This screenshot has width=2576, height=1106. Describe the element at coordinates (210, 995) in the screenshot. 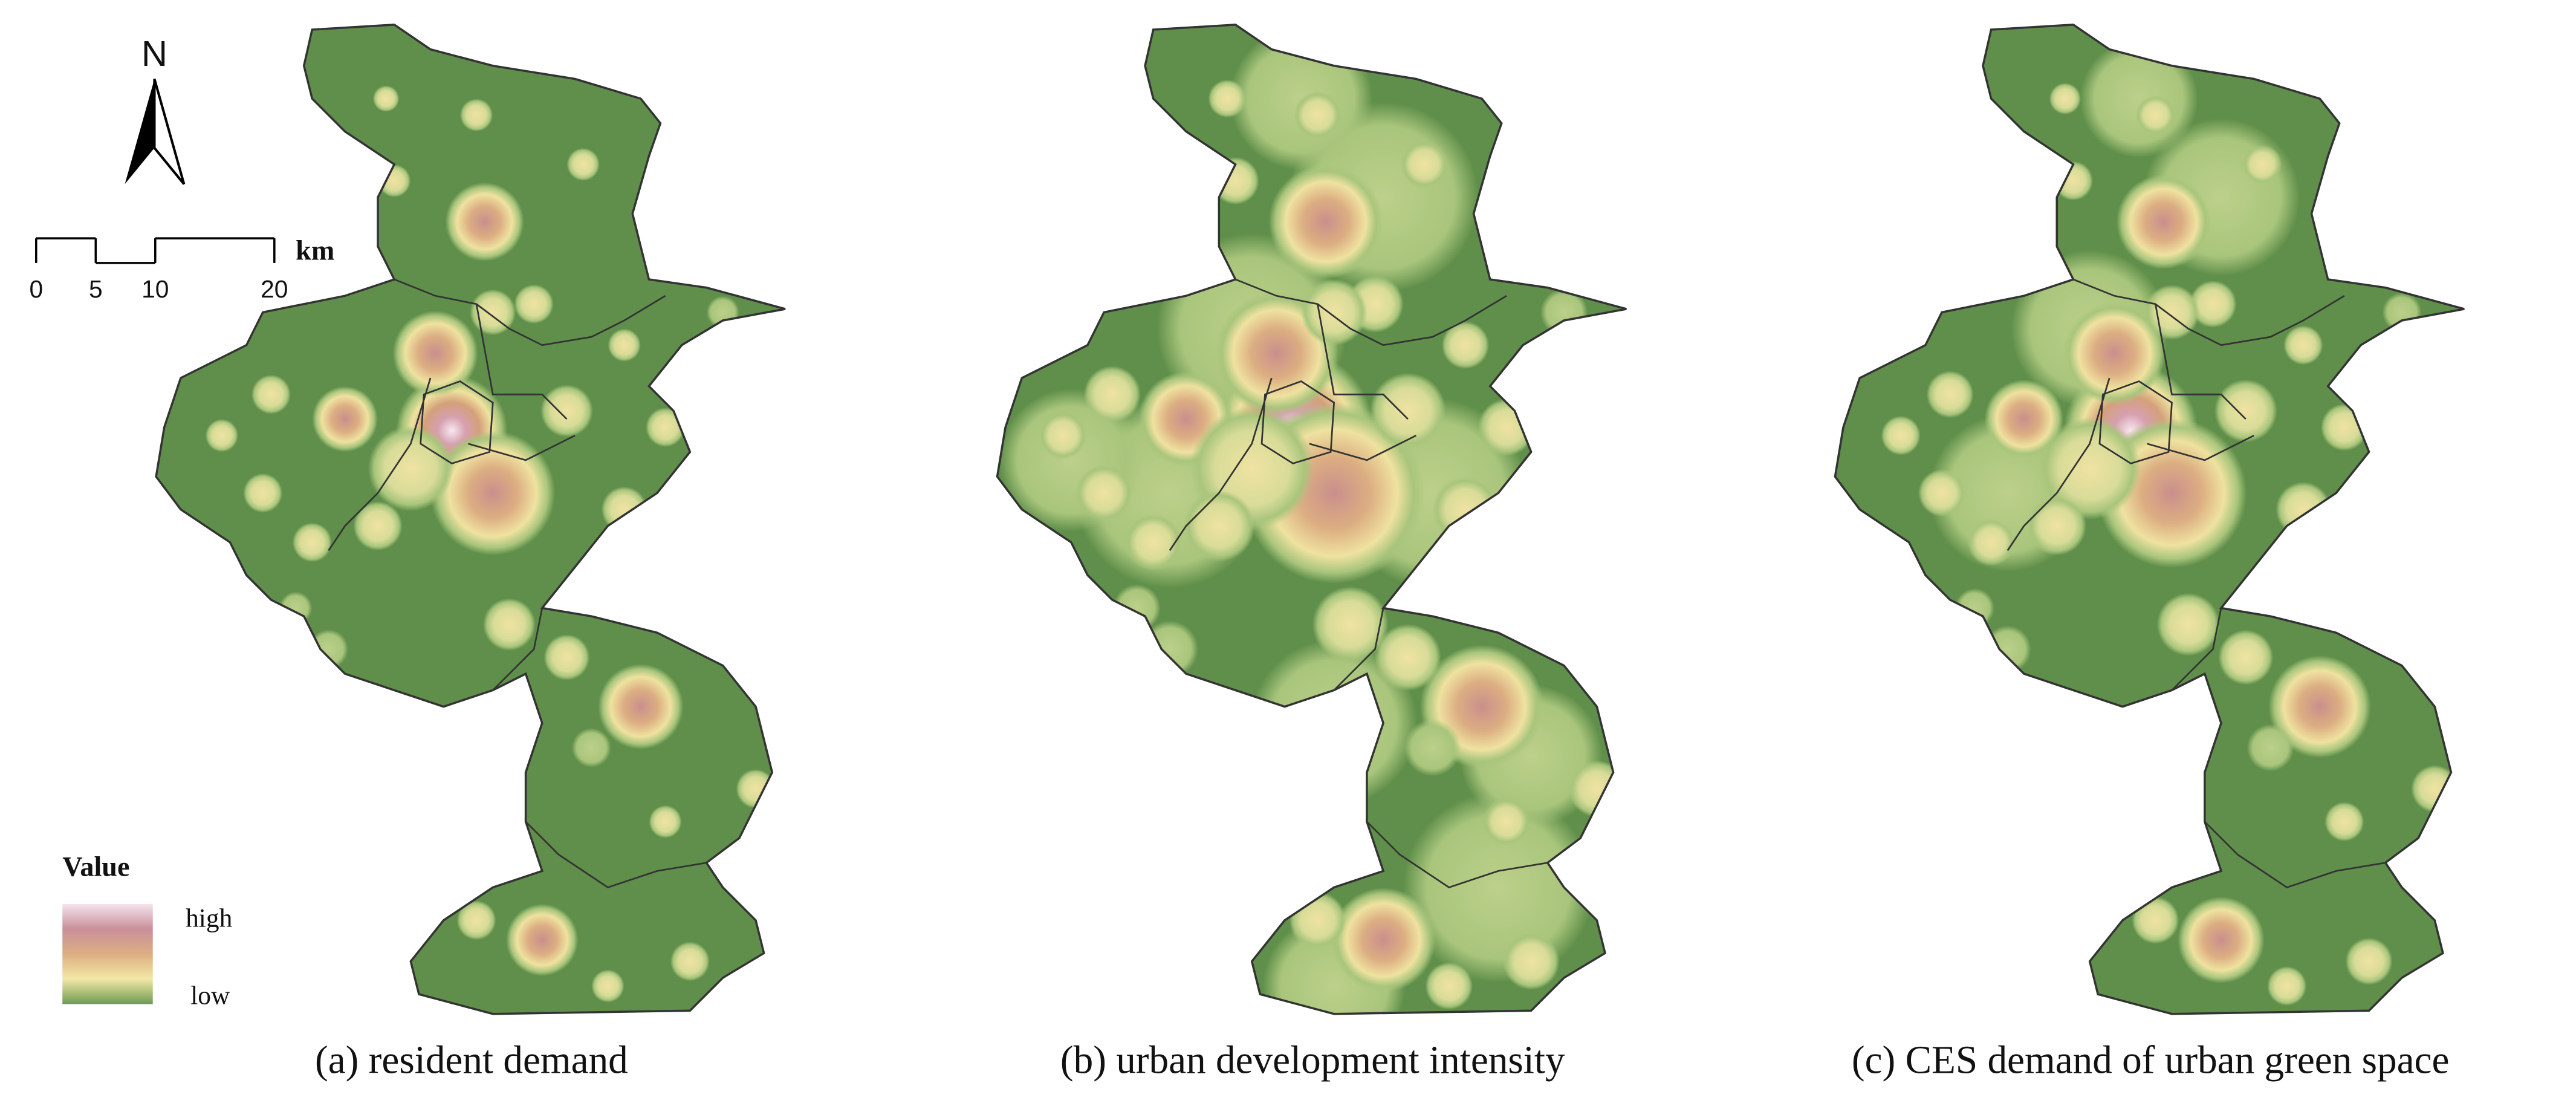

I see `legend-low: low` at that location.